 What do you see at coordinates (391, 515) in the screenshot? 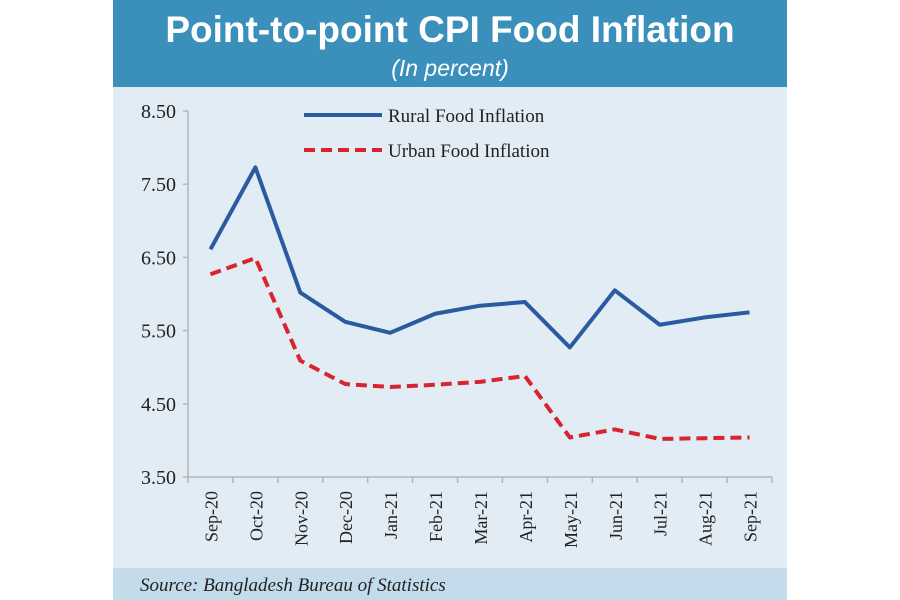
I see `x-tick-label: Jan-21` at bounding box center [391, 515].